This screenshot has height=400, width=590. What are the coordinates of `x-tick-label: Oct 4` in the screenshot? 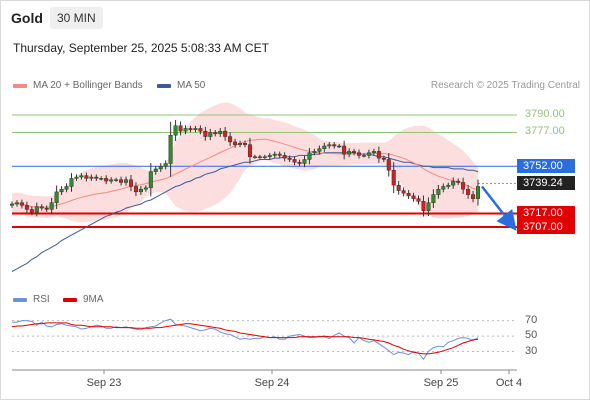 It's located at (509, 383).